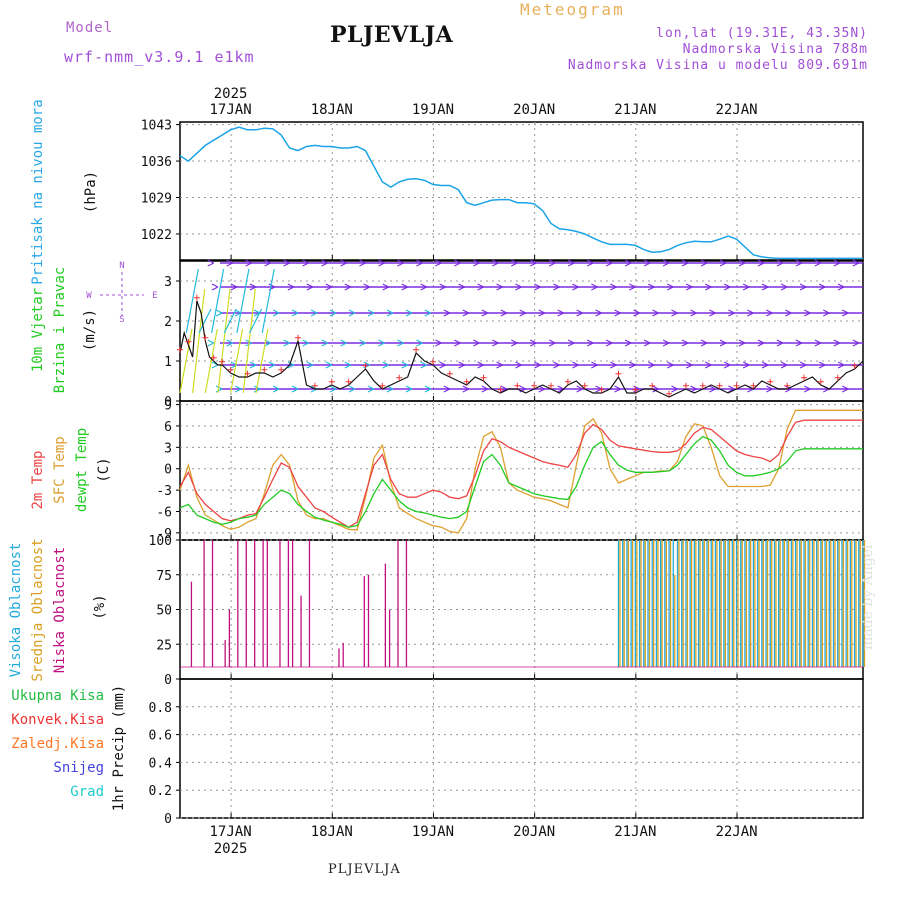 The height and width of the screenshot is (900, 900). I want to click on wind-ytick-label: 3, so click(168, 282).